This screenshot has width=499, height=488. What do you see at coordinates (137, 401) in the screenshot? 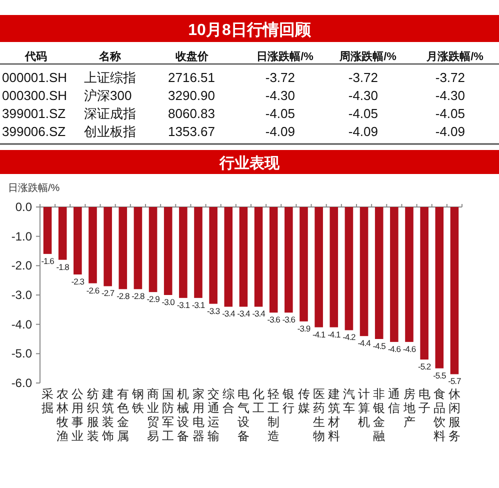
I see `x-tick-label: 钢铁` at bounding box center [137, 401].